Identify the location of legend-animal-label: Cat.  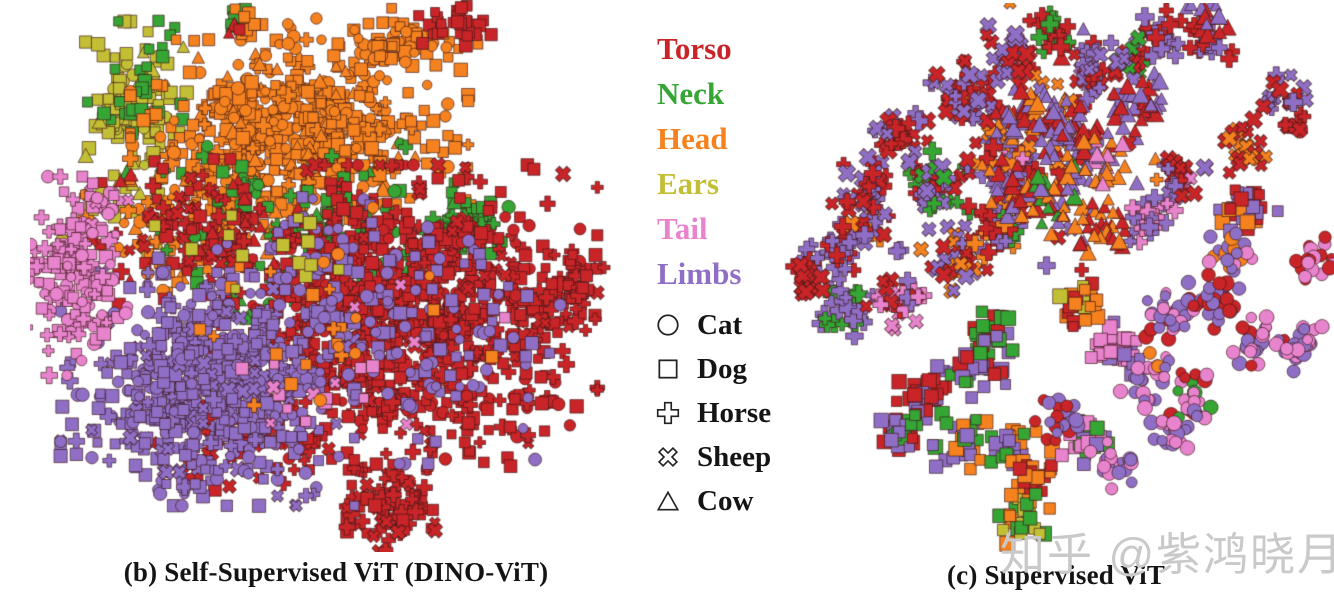
(720, 324).